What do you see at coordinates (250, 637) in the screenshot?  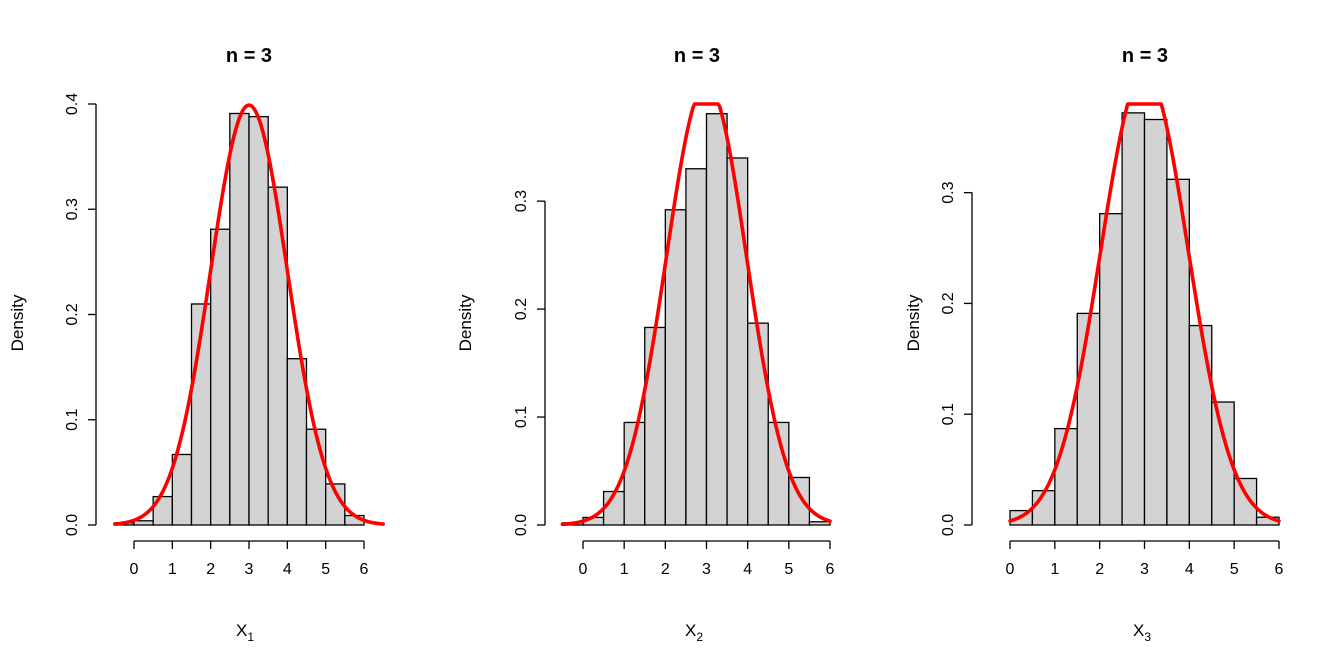 I see `x-axis-label-subscript: 1` at bounding box center [250, 637].